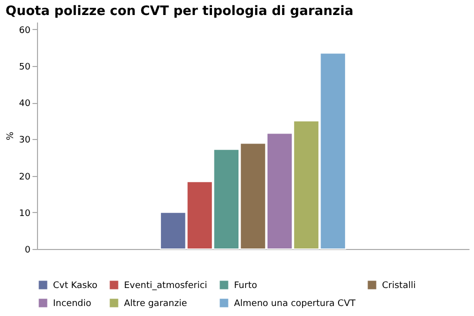  What do you see at coordinates (246, 286) in the screenshot?
I see `legend-label: Furto` at bounding box center [246, 286].